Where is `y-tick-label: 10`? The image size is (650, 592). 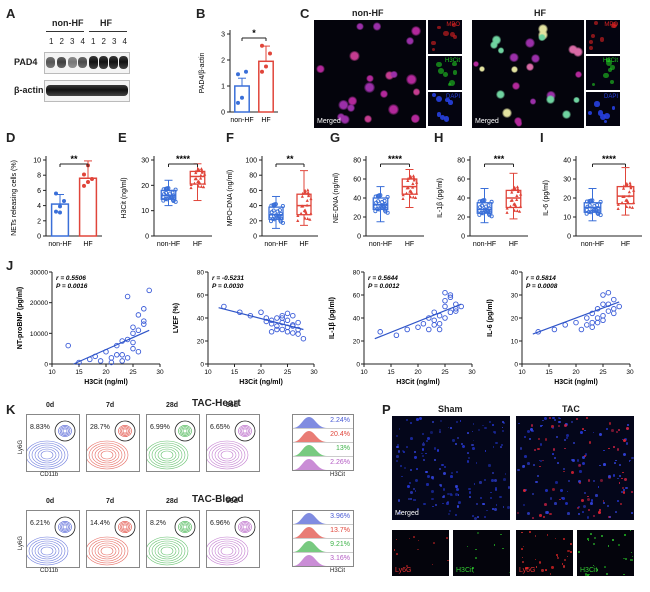 y-tick-label: 10 is located at coordinates (145, 211).